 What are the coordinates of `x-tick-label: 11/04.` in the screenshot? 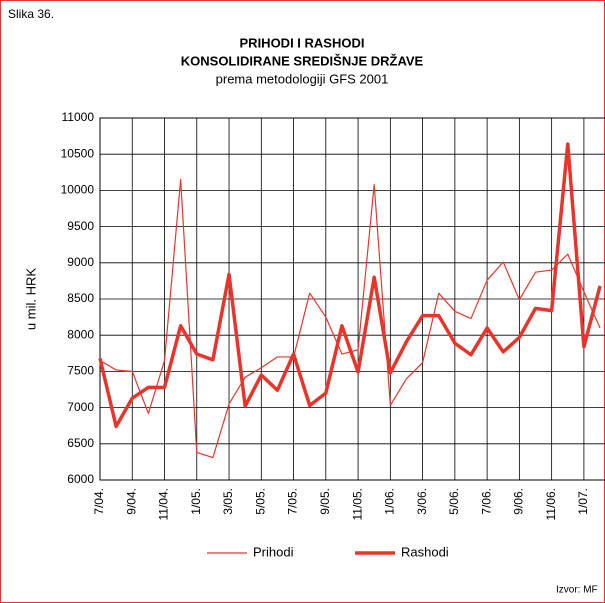 It's located at (164, 504).